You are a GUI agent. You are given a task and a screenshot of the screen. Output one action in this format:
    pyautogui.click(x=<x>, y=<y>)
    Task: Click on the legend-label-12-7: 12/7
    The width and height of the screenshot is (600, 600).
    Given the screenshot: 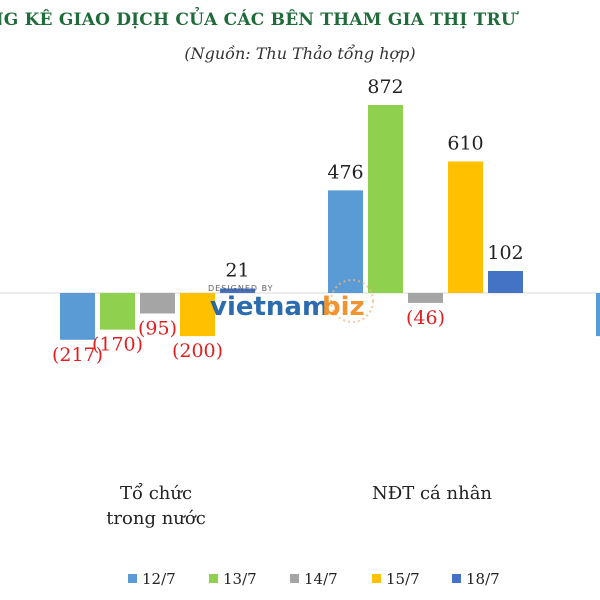 What is the action you would take?
    pyautogui.click(x=159, y=579)
    